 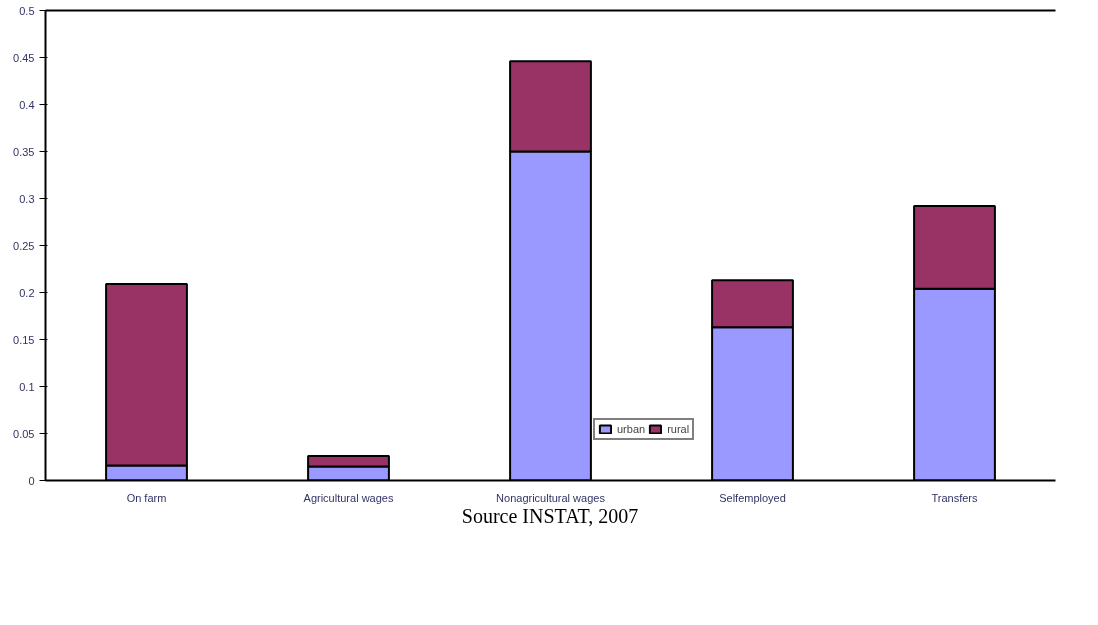 What do you see at coordinates (631, 429) in the screenshot?
I see `legend-label: urban` at bounding box center [631, 429].